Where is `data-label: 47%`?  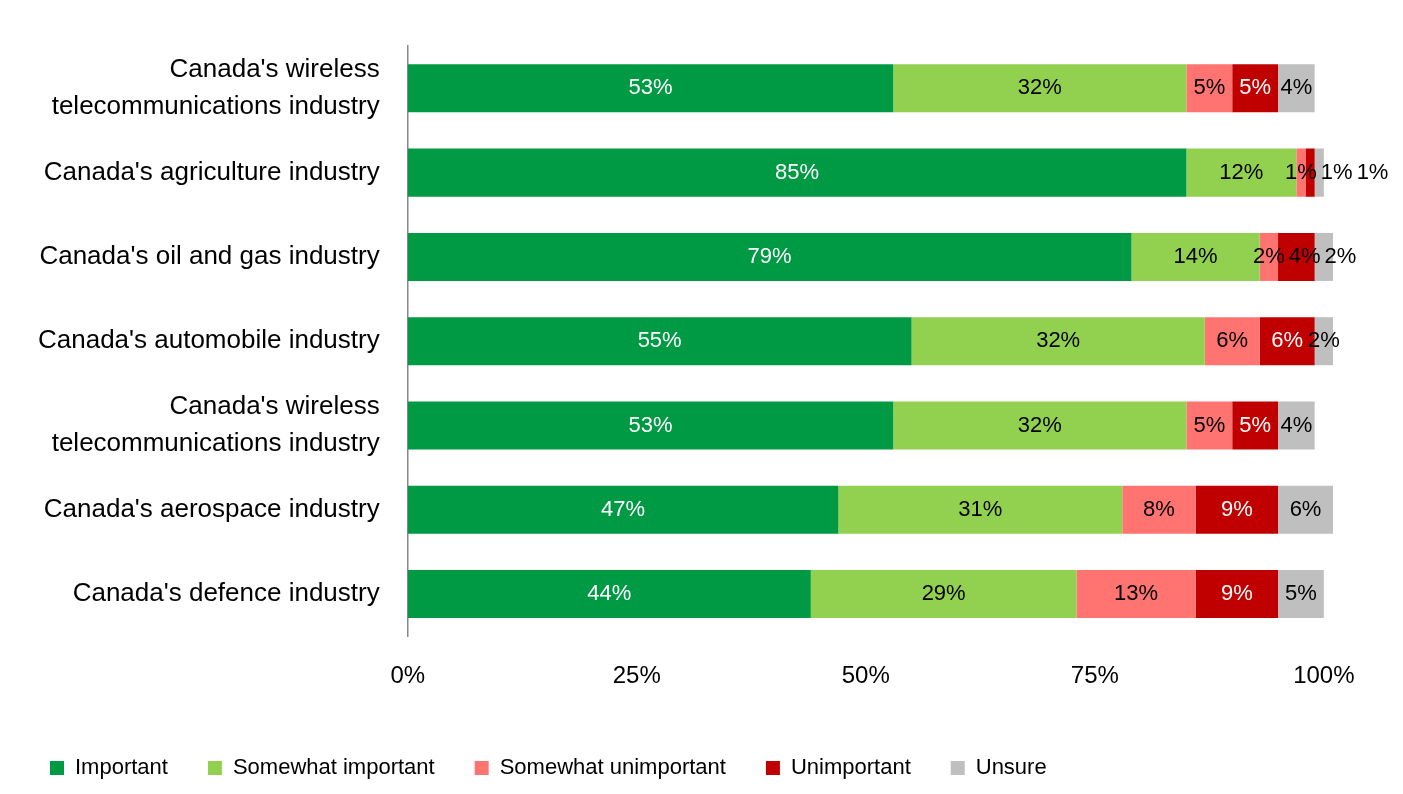 data-label: 47% is located at coordinates (623, 508).